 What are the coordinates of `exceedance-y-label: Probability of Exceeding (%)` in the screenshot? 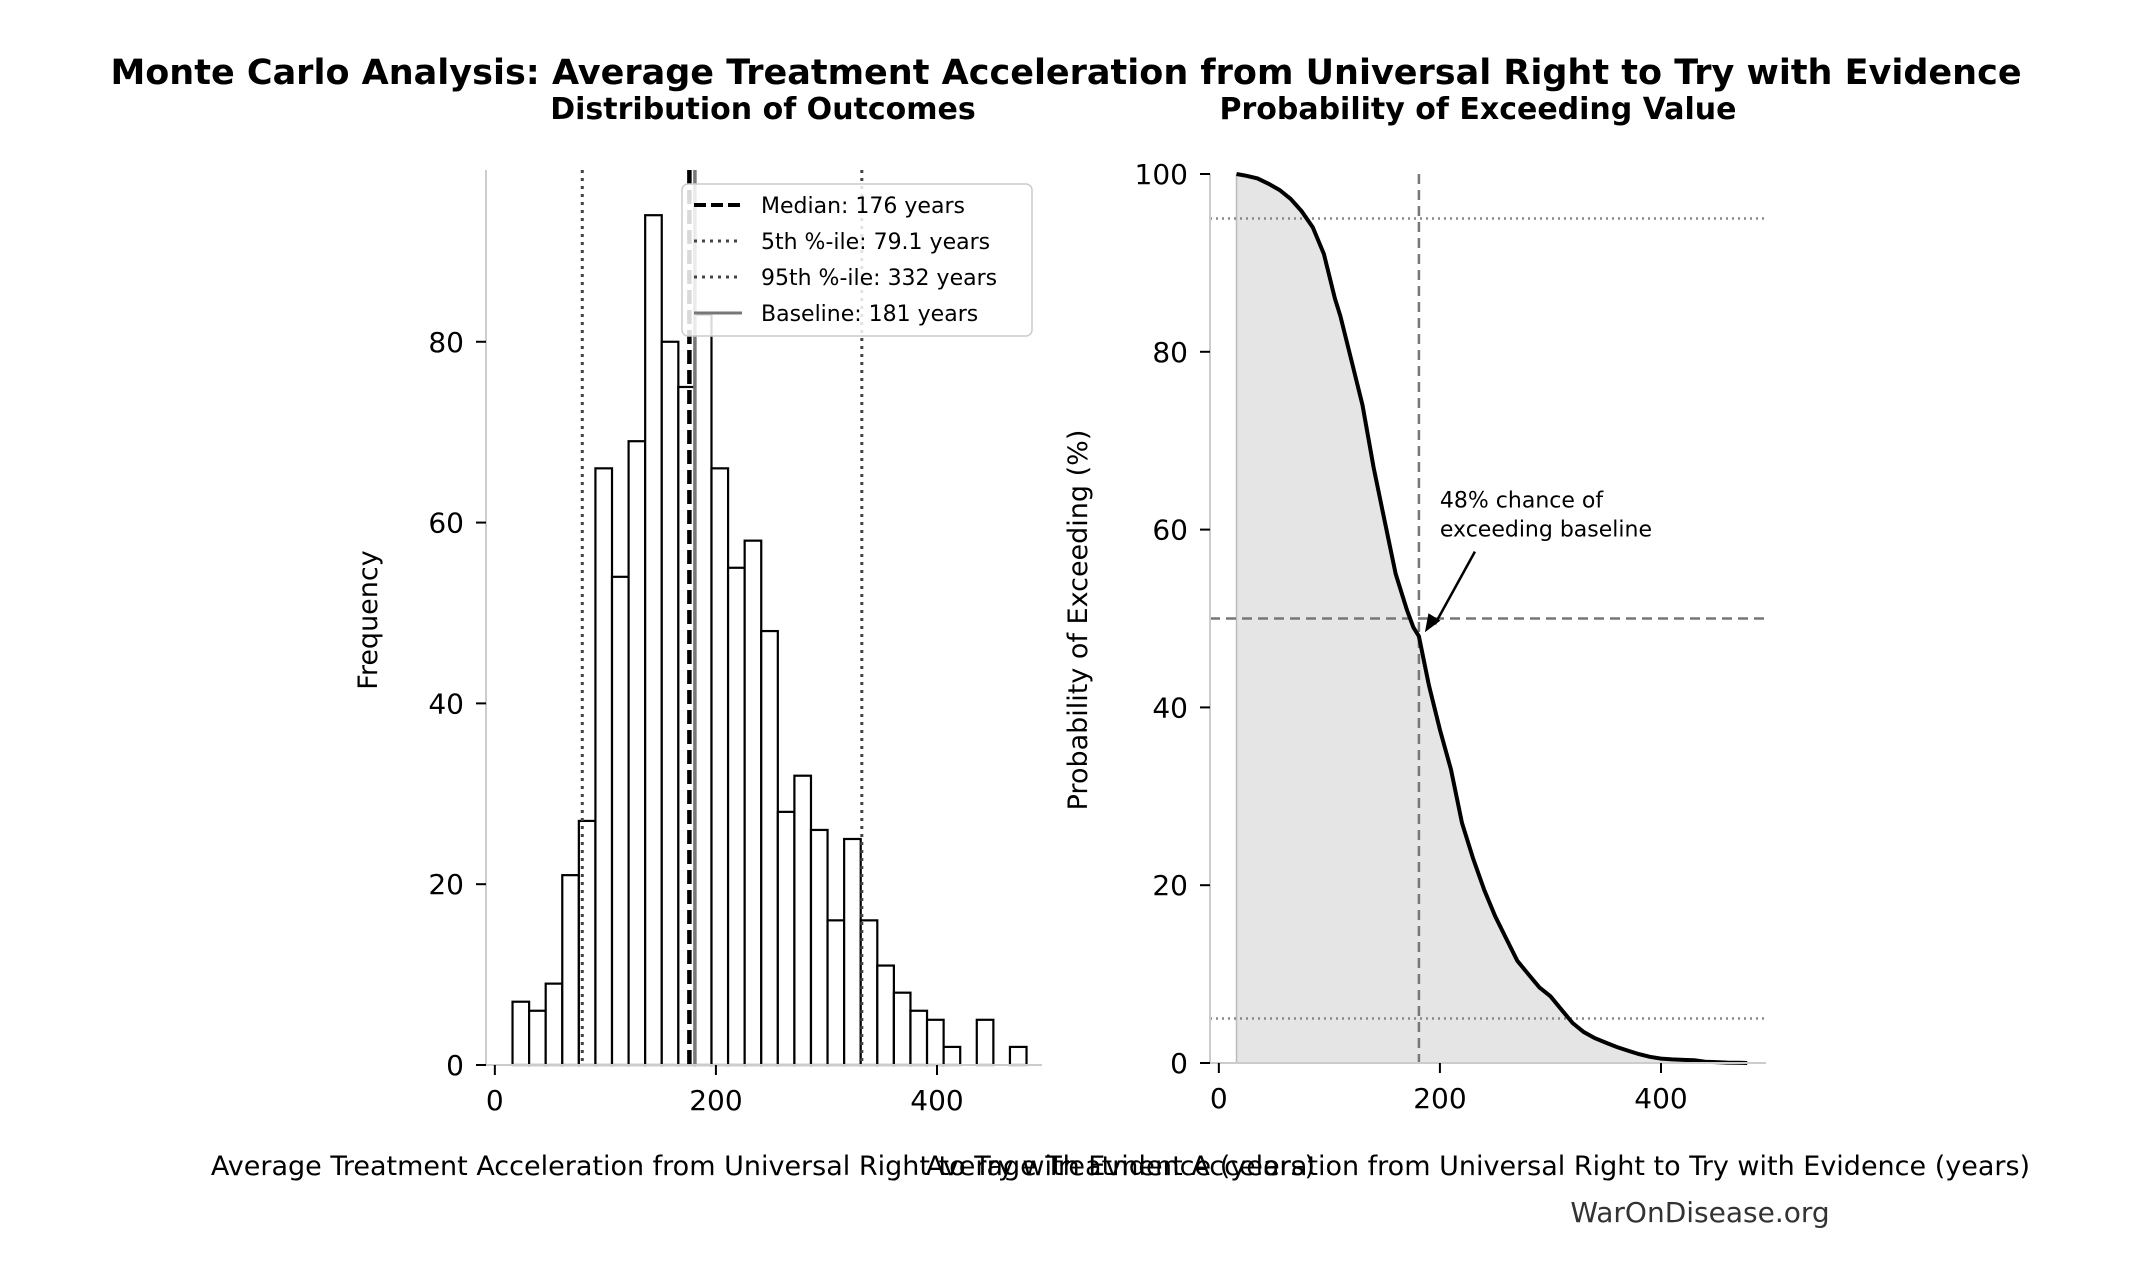 It's located at (1078, 620).